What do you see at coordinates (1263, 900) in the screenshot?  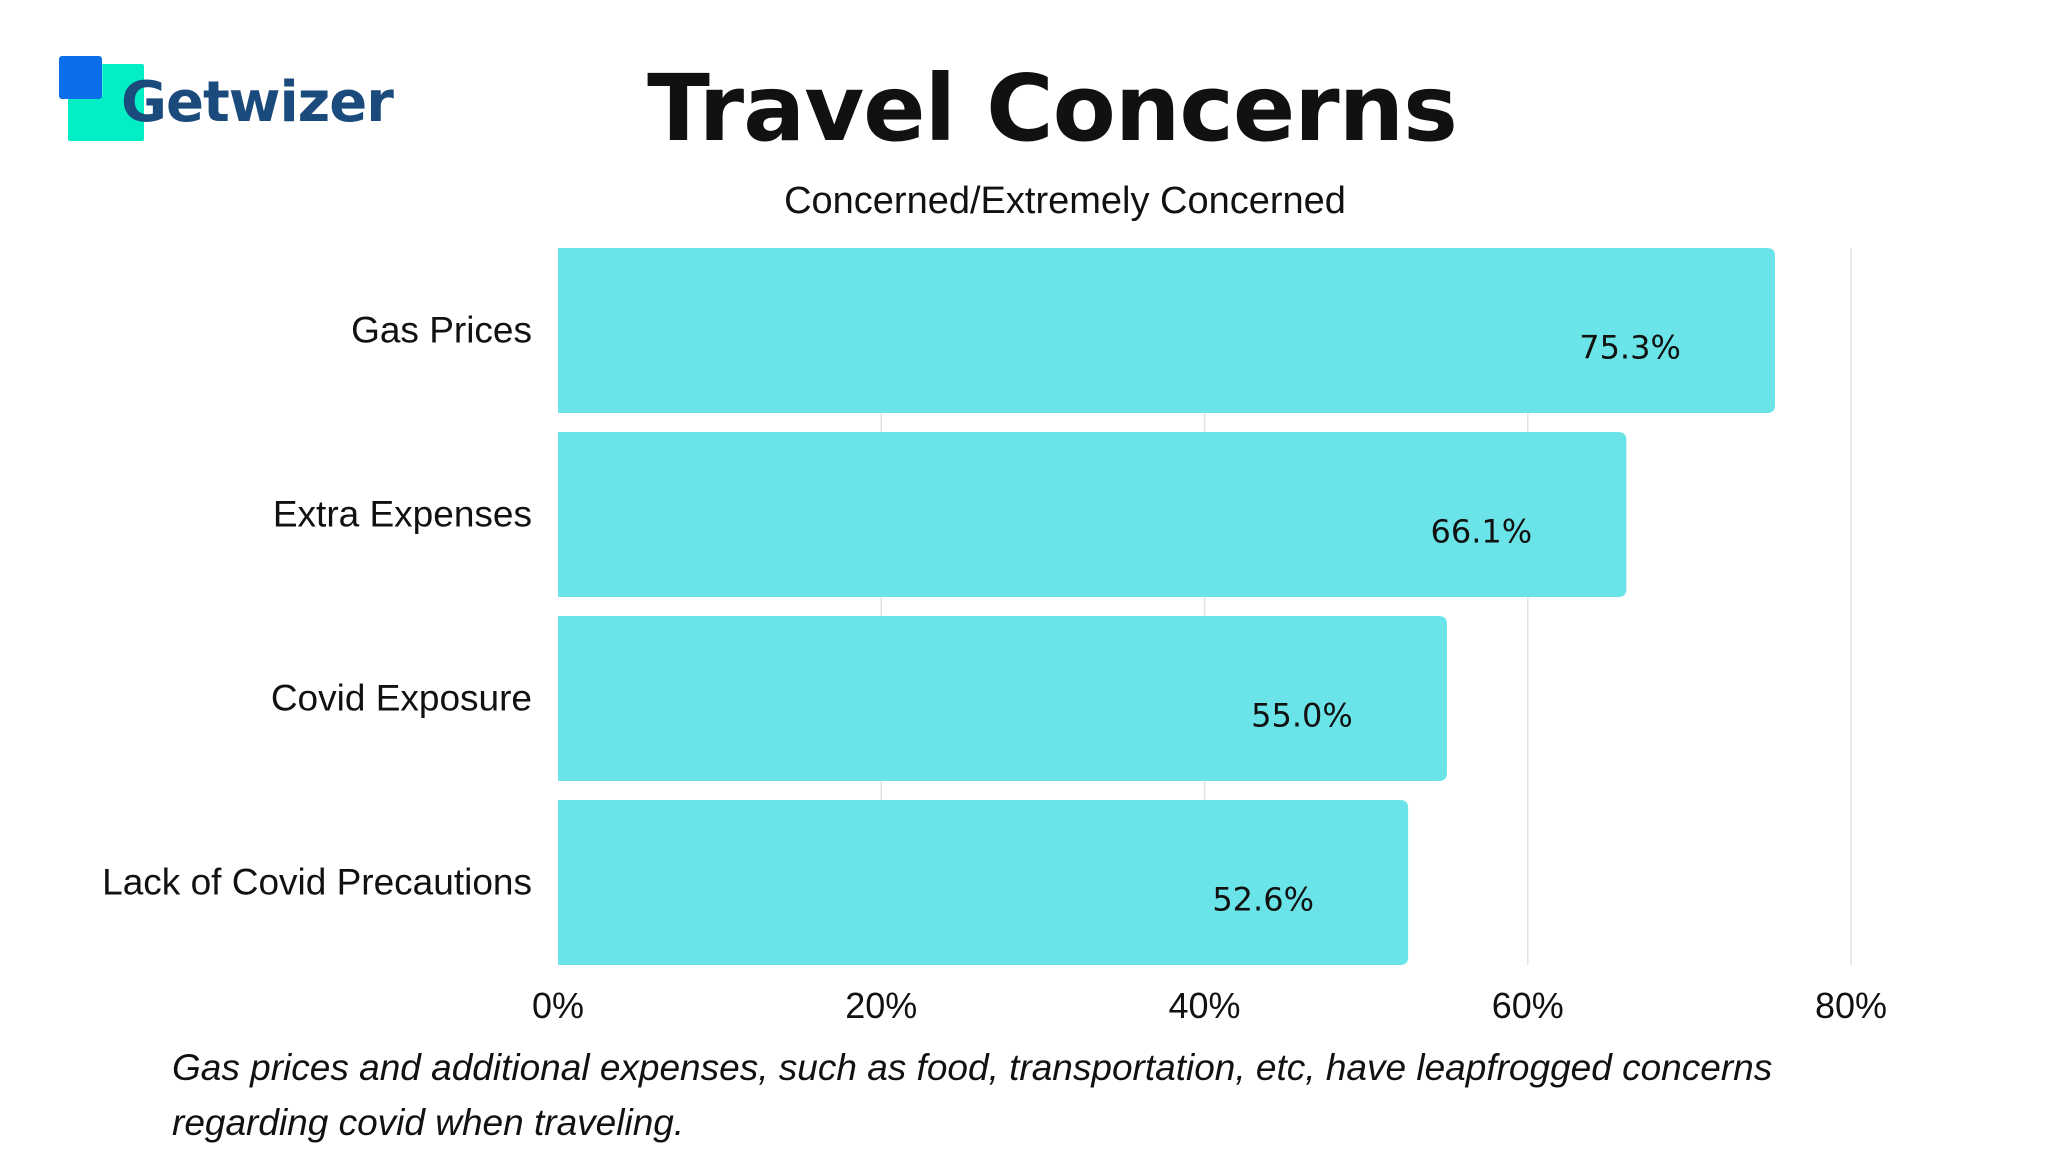 I see `value-label: 52.6%` at bounding box center [1263, 900].